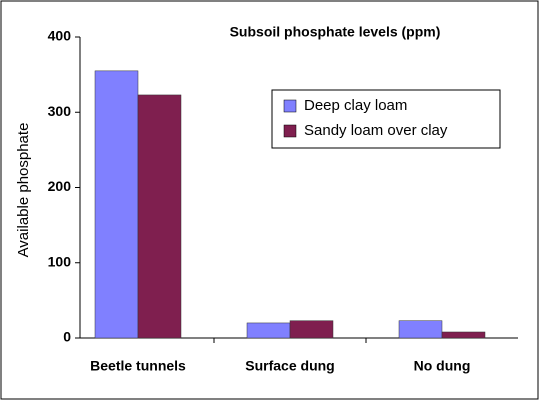 This screenshot has width=540, height=401. I want to click on y-tick-label: 0, so click(67, 337).